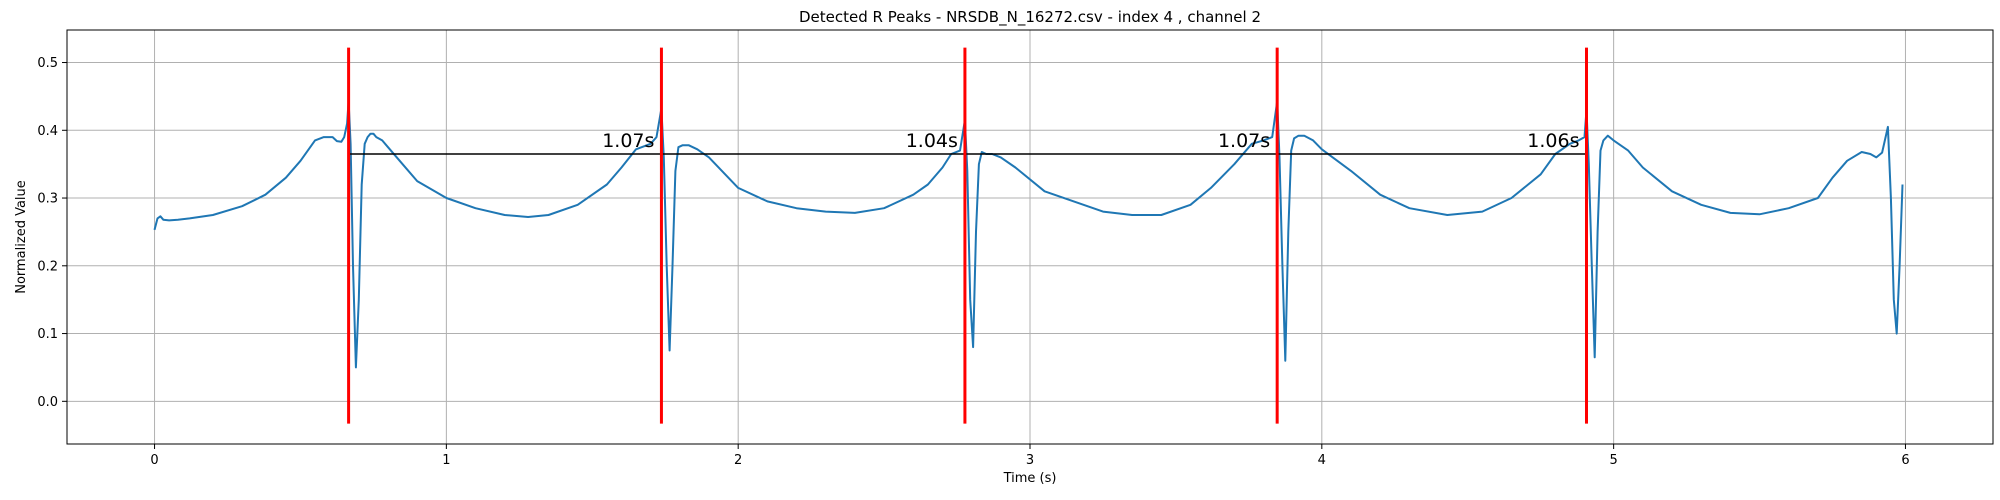  I want to click on x-tick-label: 6, so click(1905, 460).